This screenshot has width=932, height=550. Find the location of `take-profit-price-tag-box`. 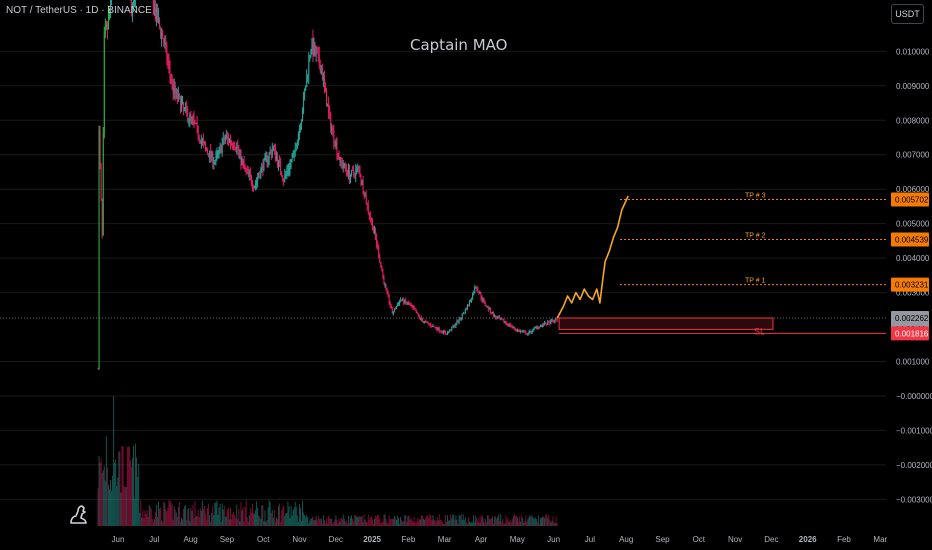

take-profit-price-tag-box is located at coordinates (910, 239).